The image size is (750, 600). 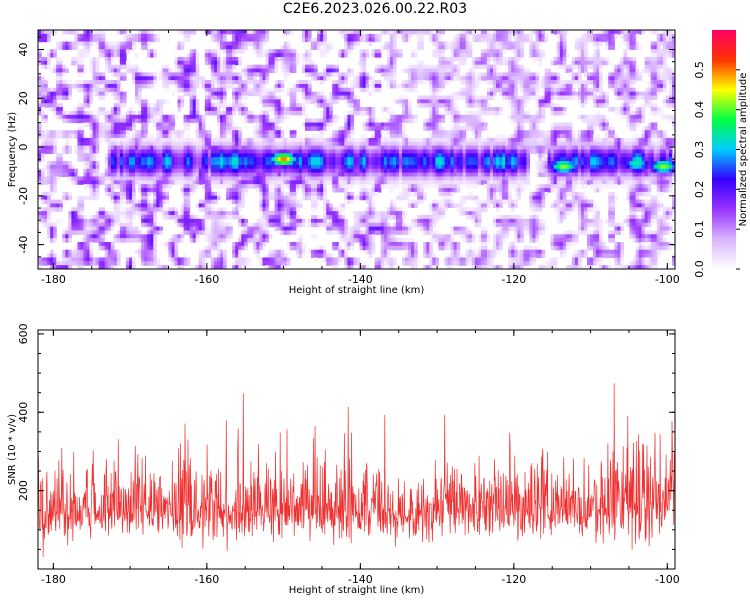 I want to click on heatmap-cell-2021, so click(x=94, y=90).